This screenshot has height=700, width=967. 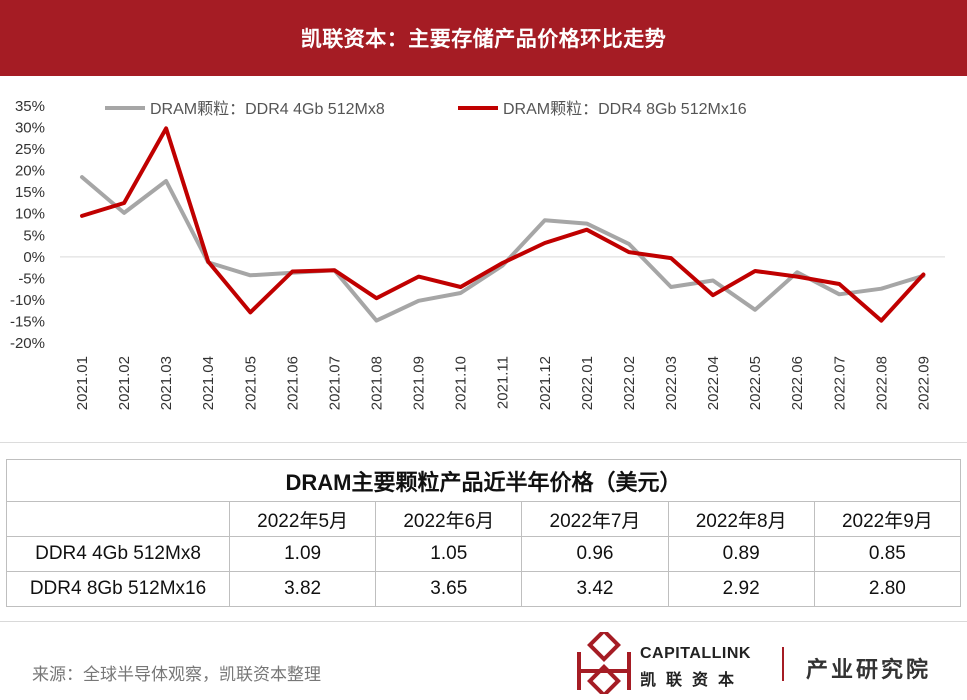 What do you see at coordinates (483, 621) in the screenshot?
I see `footer-divider` at bounding box center [483, 621].